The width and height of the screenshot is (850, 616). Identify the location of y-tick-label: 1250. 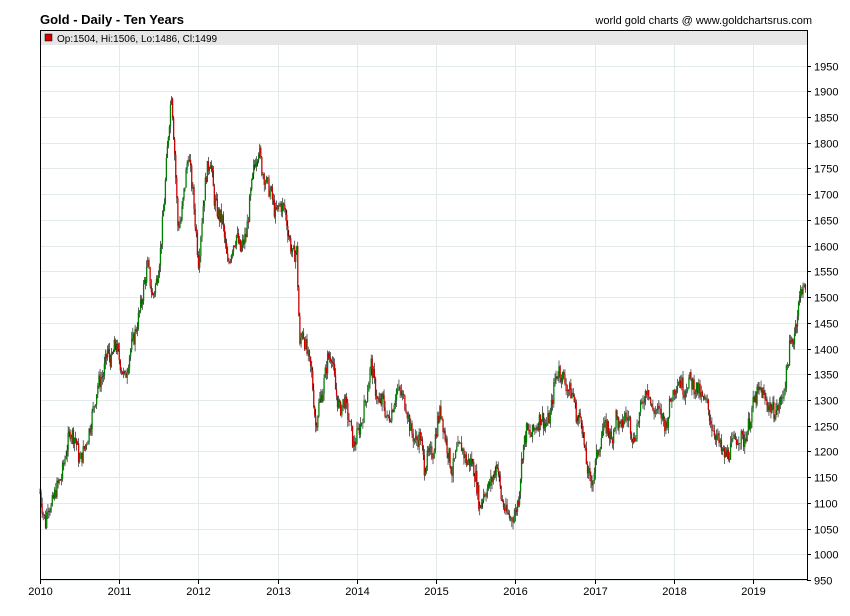
(826, 428).